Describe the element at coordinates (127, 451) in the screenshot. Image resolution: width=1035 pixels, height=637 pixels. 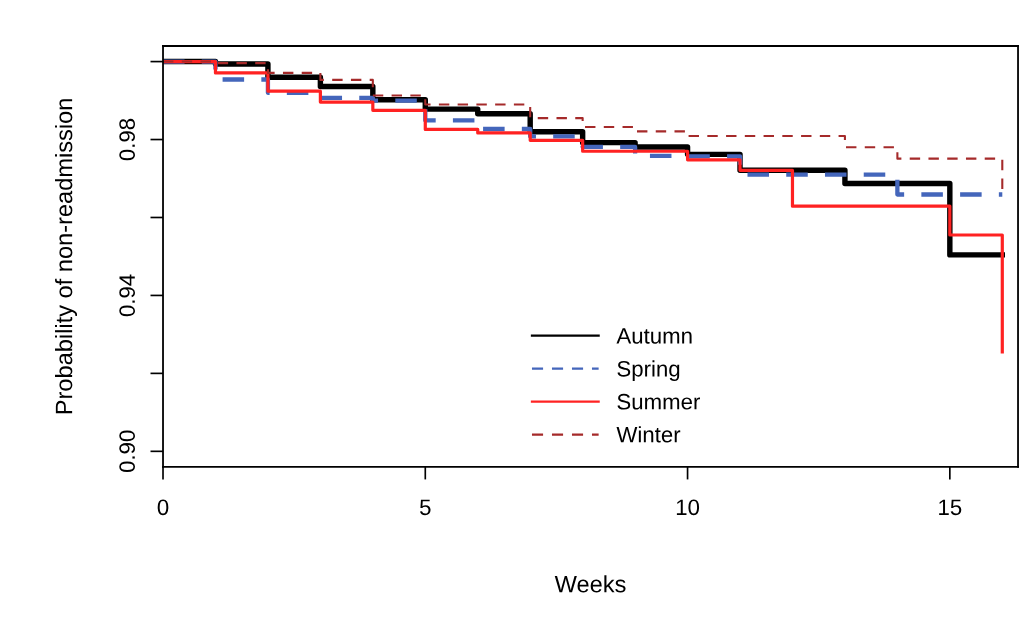
I see `y-tick-label: 0.90` at that location.